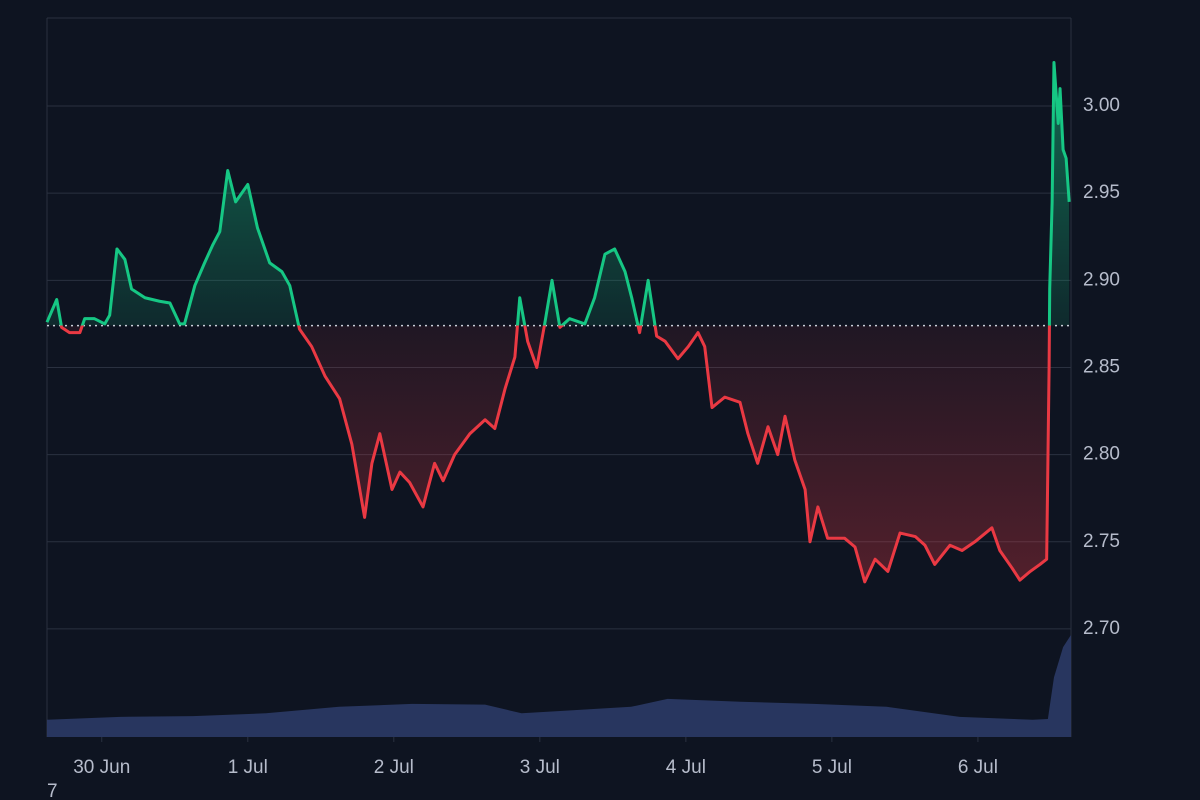 This screenshot has width=1200, height=800. I want to click on x-tick-label: 2 Jul, so click(394, 767).